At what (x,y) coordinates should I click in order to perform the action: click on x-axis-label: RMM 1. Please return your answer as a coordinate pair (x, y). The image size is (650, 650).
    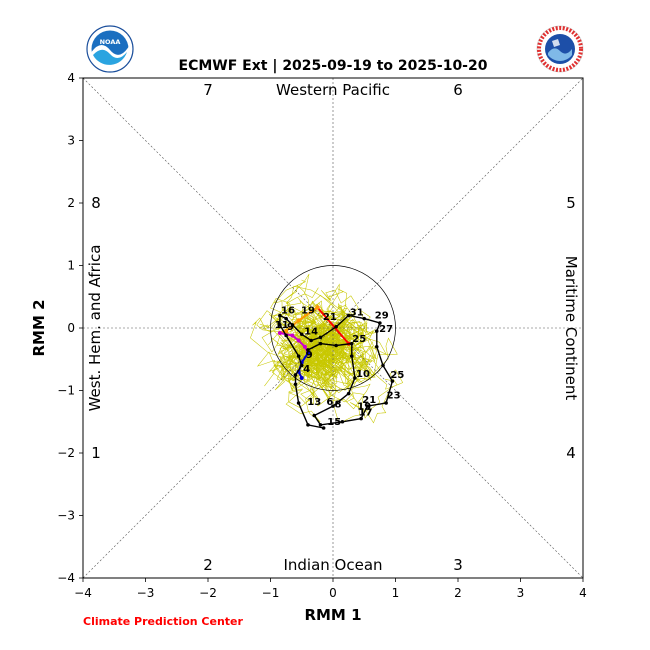
    Looking at the image, I should click on (332, 615).